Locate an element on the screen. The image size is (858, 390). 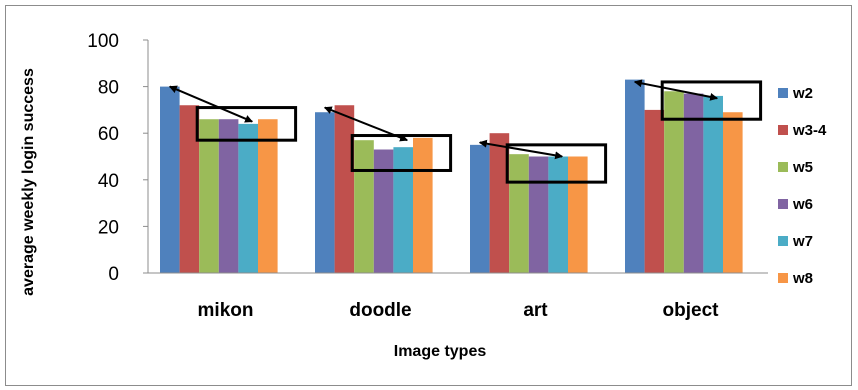
bar-doodle-w2 is located at coordinates (325, 192).